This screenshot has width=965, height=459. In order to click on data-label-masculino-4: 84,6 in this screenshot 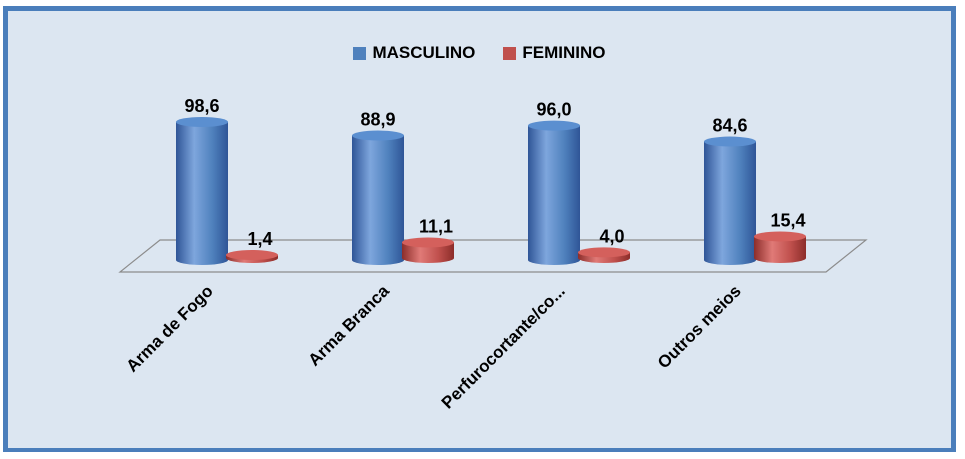, I will do `click(729, 126)`.